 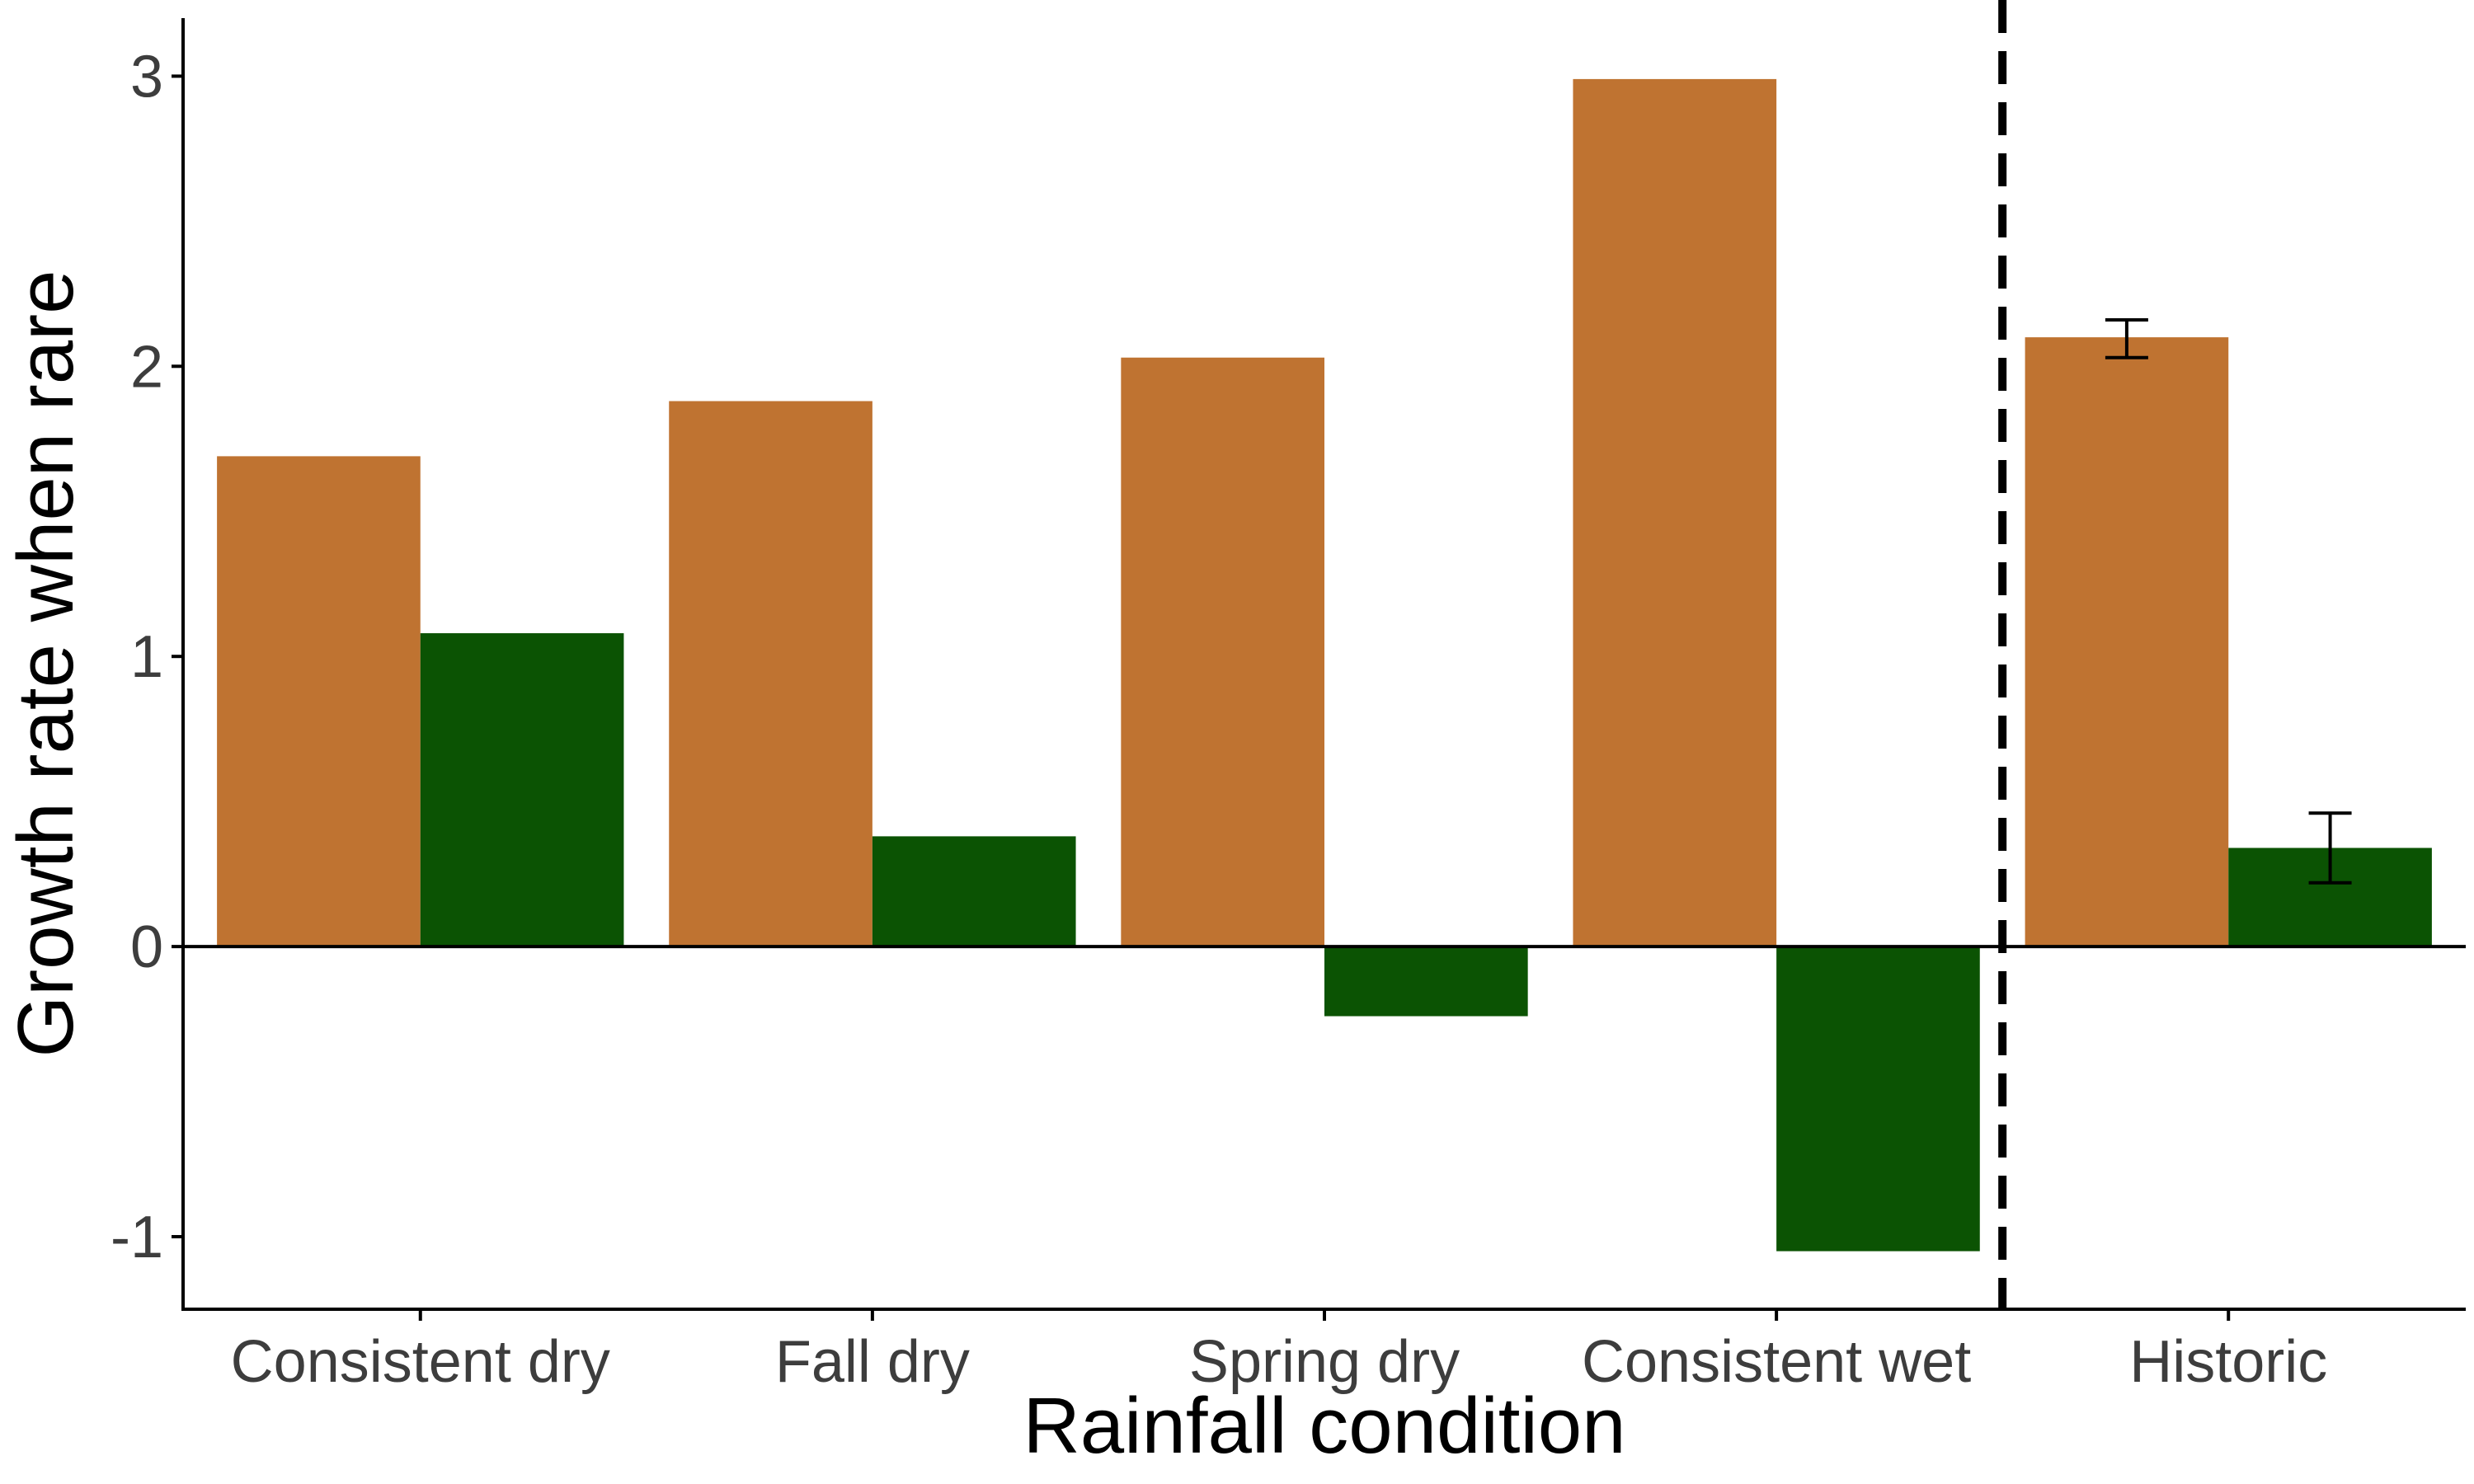 I want to click on x-tick-label: Spring dry, so click(x=1324, y=1362).